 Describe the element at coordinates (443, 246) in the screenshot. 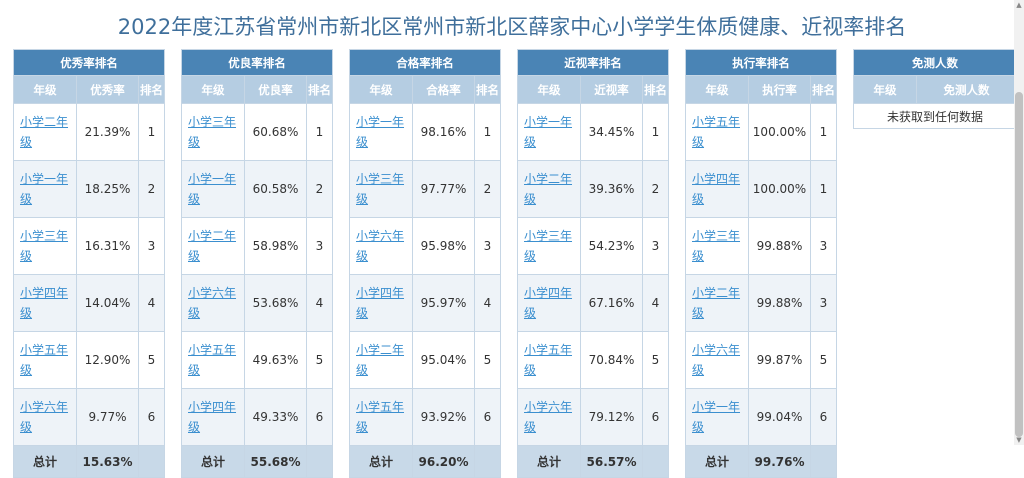

I see `rate-value: 95.98%` at that location.